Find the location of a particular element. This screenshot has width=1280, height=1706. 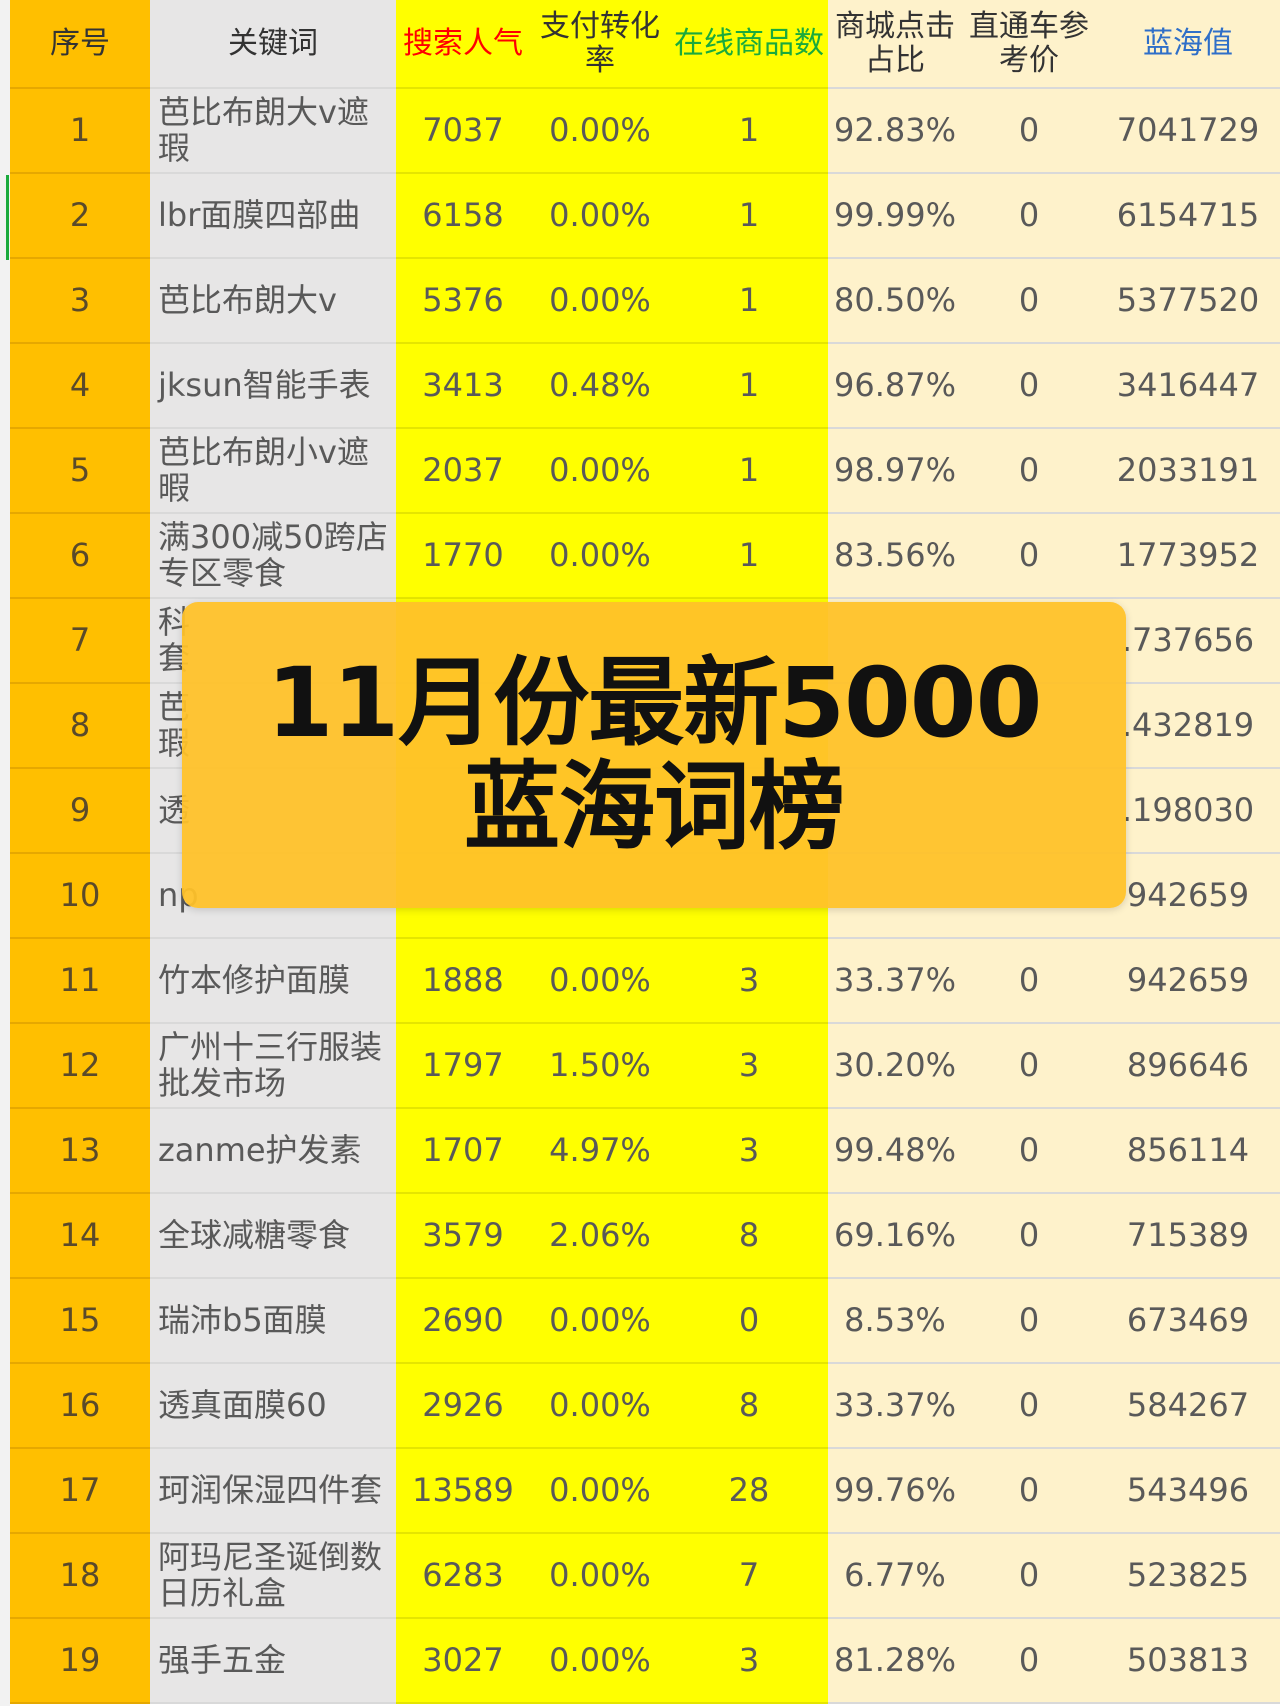

cell-seq: 1 is located at coordinates (80, 131).